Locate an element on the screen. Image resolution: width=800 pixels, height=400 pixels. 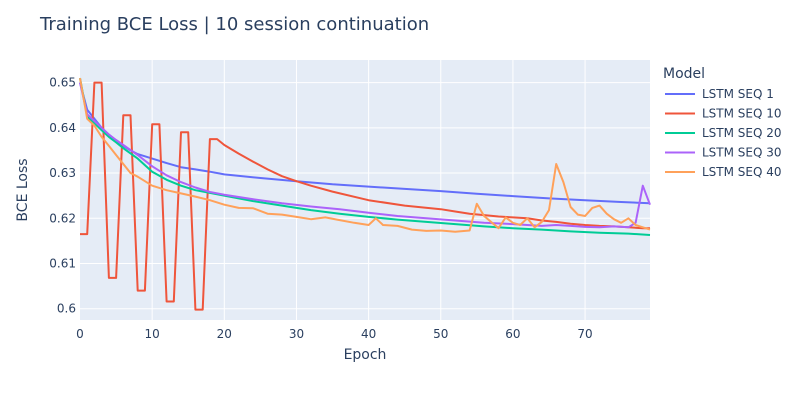
legend-label: LSTM SEQ 10 is located at coordinates (742, 114).